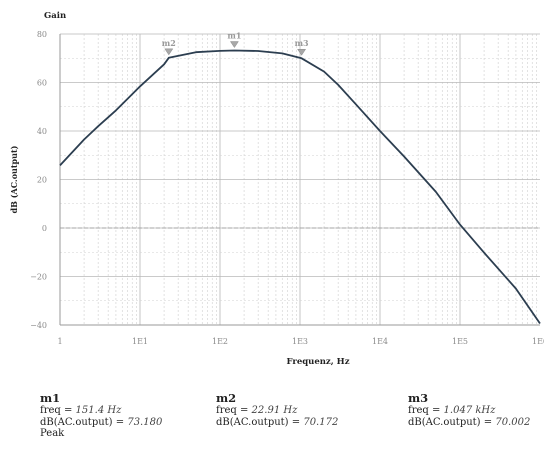 The height and width of the screenshot is (456, 544). I want to click on marker-m1-label: m1, so click(234, 36).